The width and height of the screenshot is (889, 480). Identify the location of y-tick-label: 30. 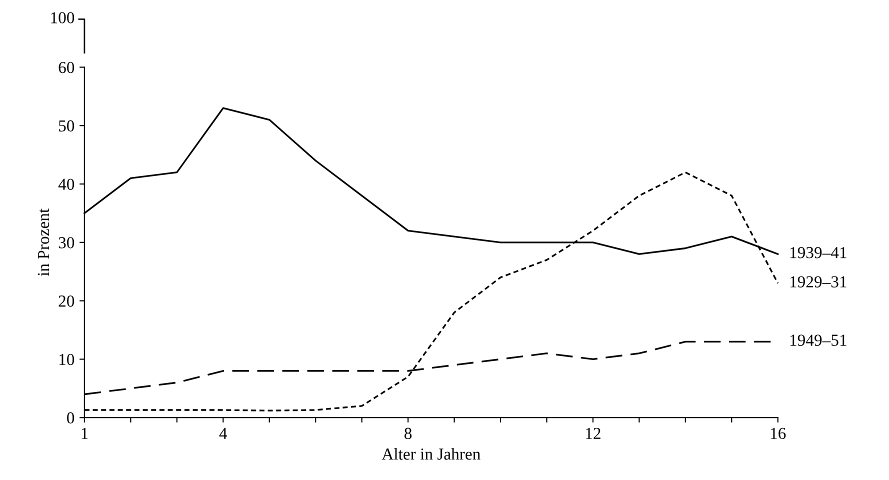
(66, 242).